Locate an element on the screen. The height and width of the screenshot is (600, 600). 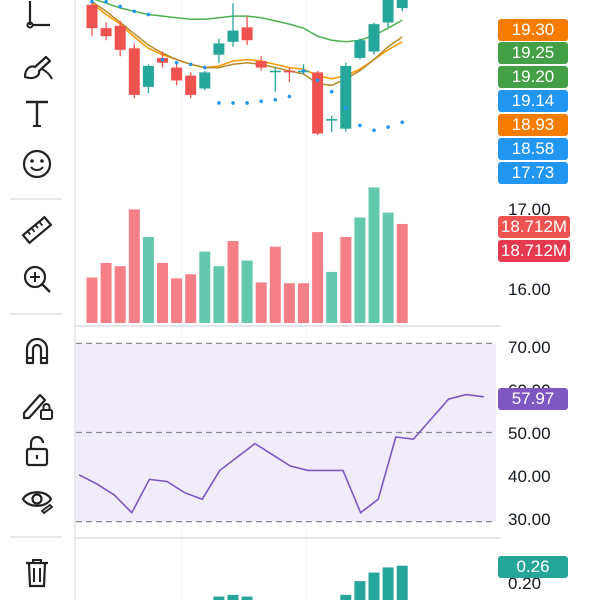
delete-tool-icon is located at coordinates (37, 573).